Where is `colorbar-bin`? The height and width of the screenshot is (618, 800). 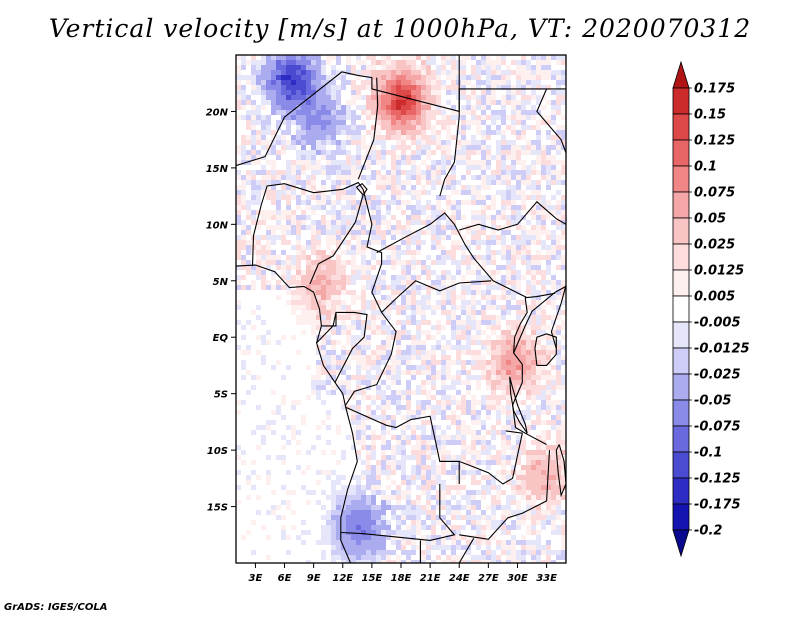 colorbar-bin is located at coordinates (681, 465).